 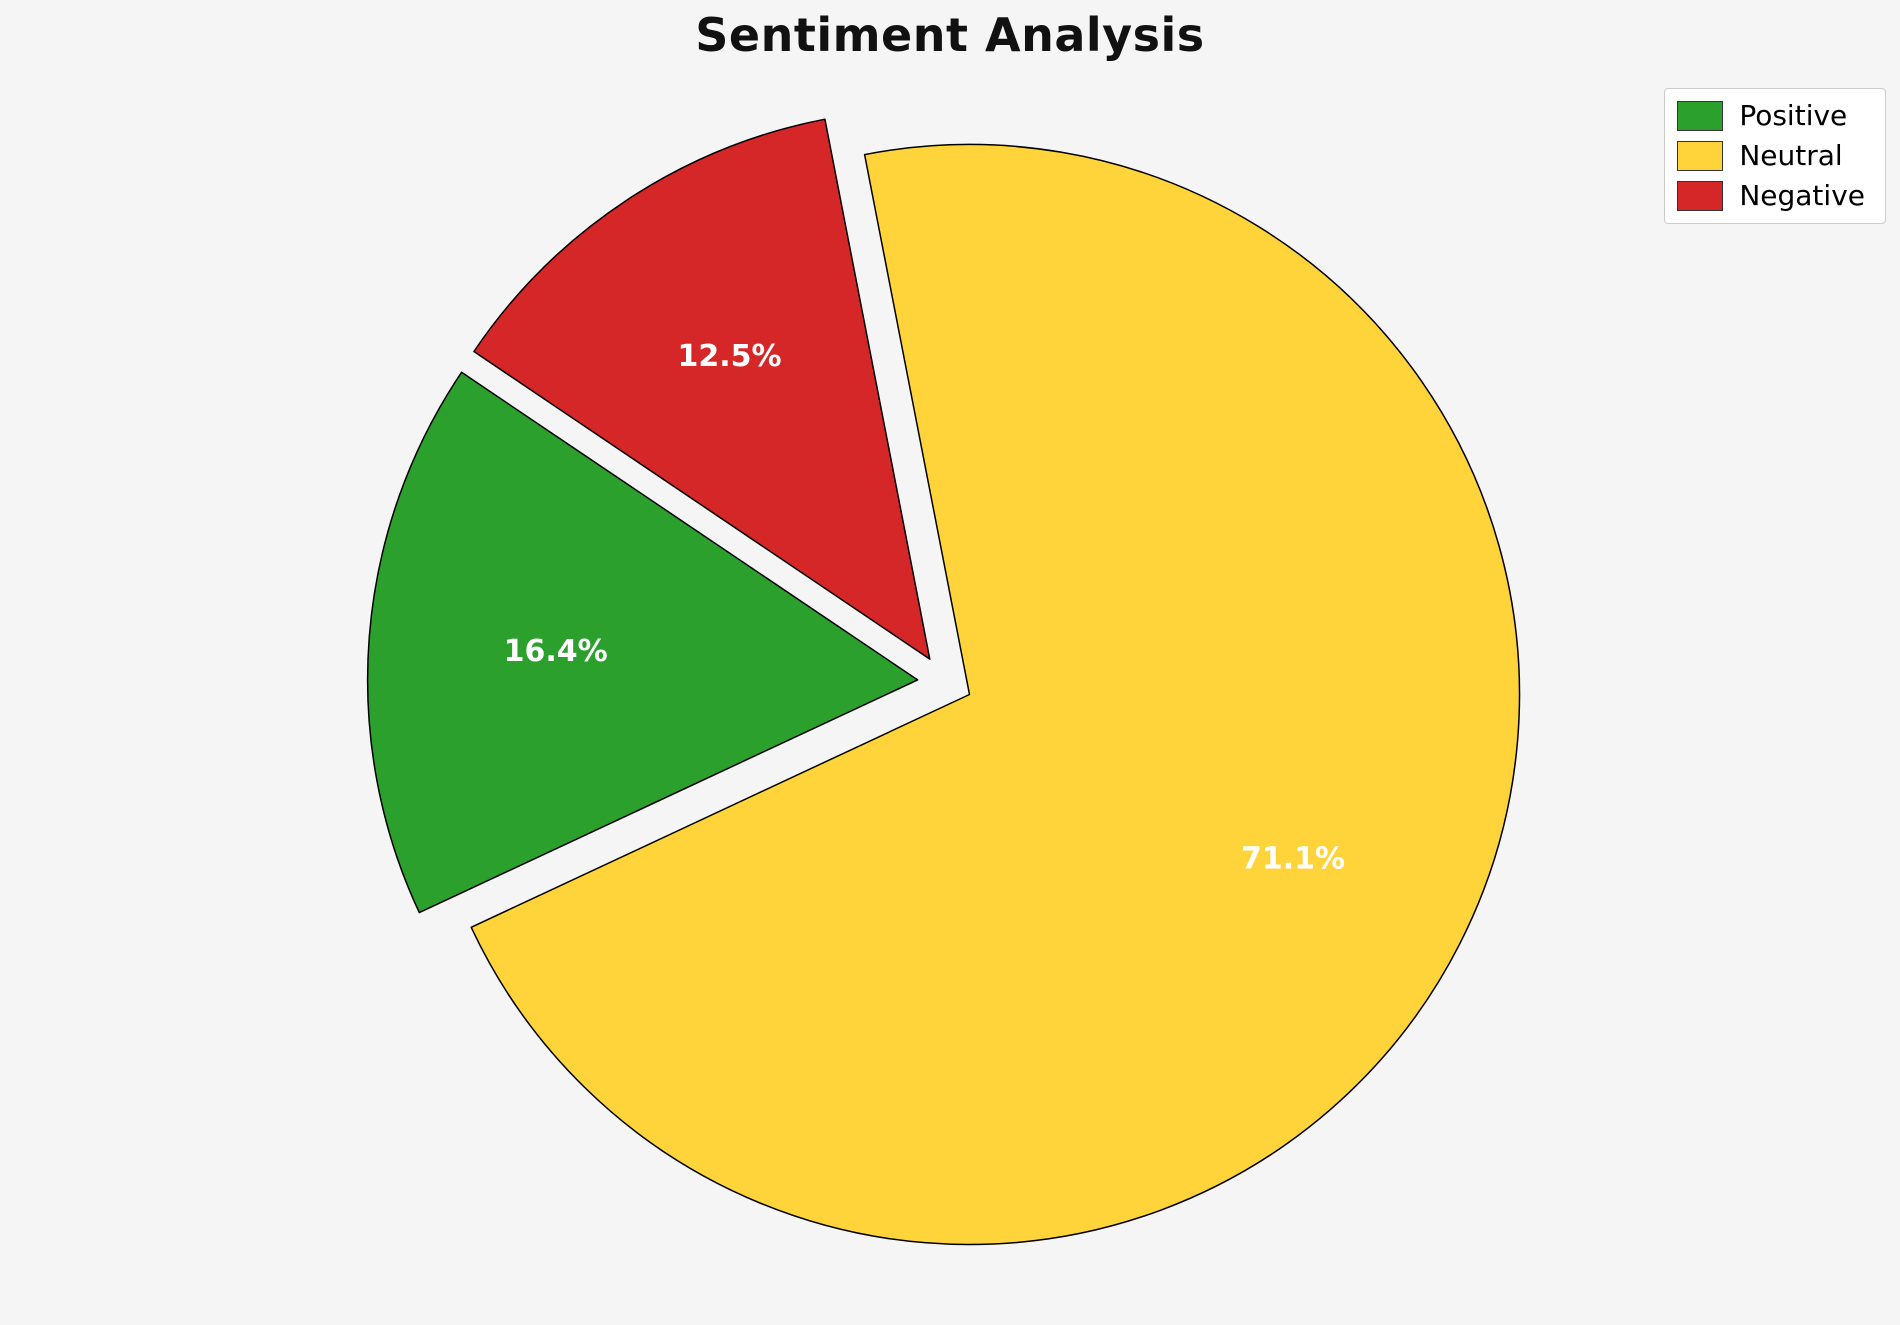 What do you see at coordinates (556, 651) in the screenshot?
I see `percent-label-positive: 16.4%` at bounding box center [556, 651].